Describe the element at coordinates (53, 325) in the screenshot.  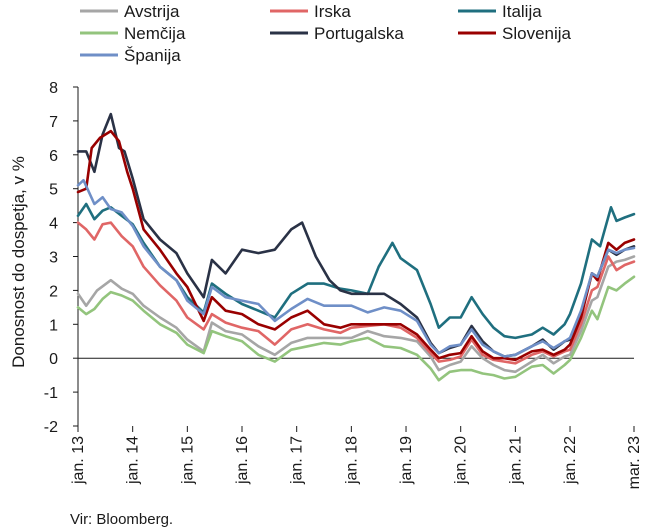
I see `y-tick-label: 1` at that location.